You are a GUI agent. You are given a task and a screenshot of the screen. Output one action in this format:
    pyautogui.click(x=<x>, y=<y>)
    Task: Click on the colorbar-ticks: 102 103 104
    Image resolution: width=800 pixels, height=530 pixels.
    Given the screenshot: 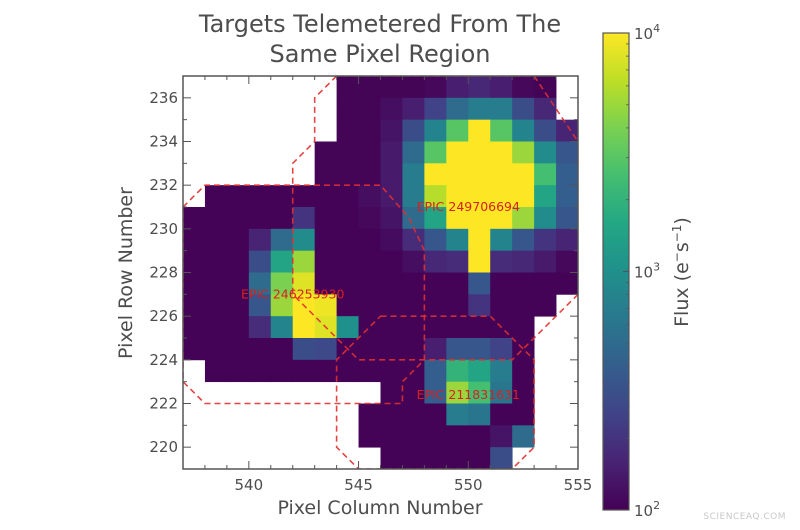 What is the action you would take?
    pyautogui.click(x=641, y=271)
    